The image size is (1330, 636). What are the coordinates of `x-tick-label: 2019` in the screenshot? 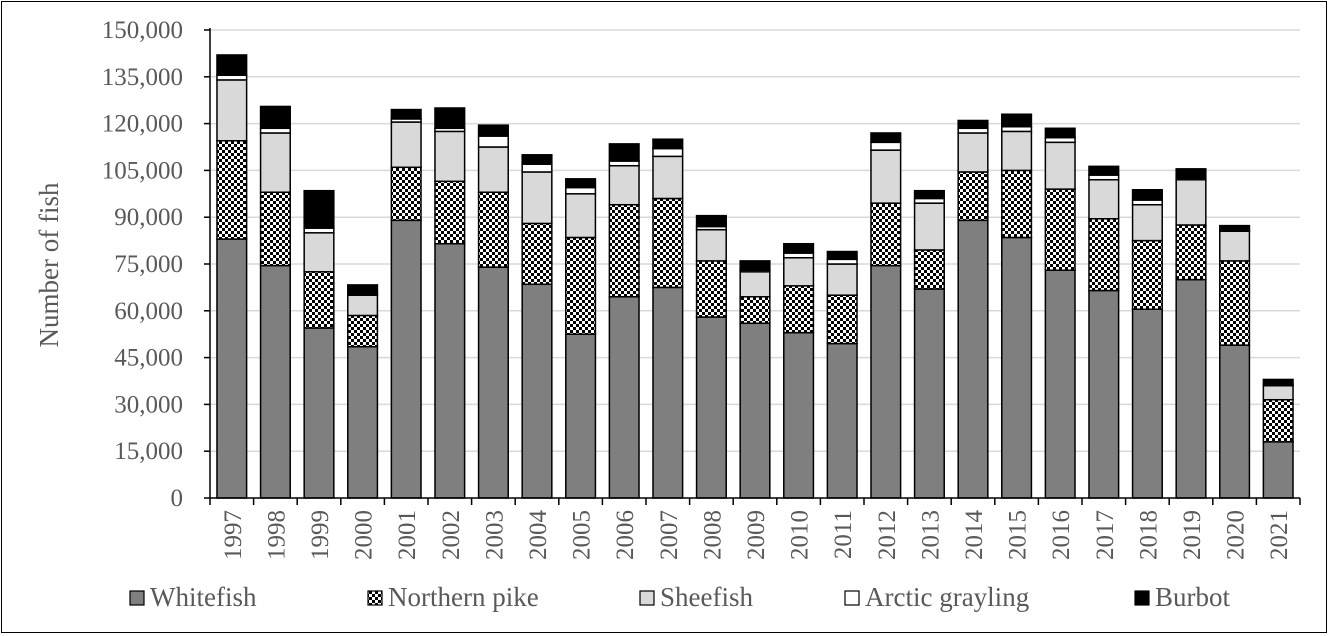 It's located at (1192, 535).